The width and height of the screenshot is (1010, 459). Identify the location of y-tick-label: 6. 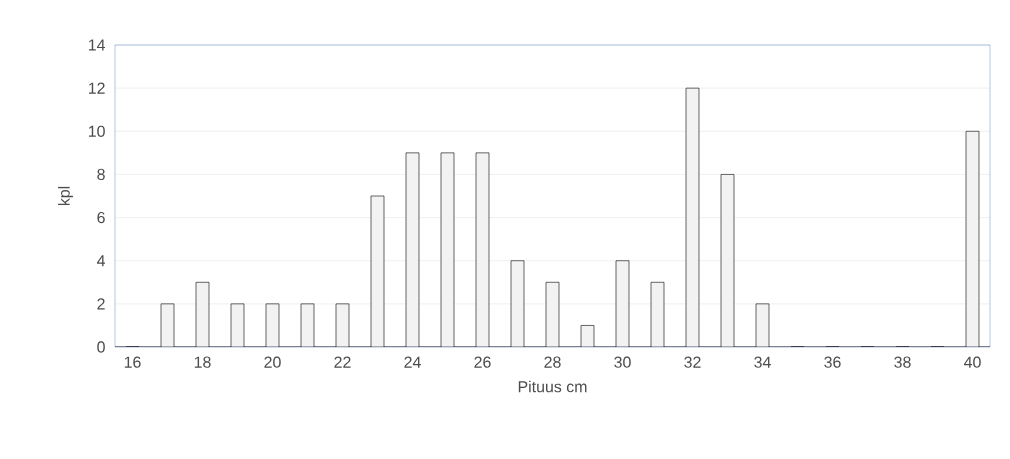
(101, 217).